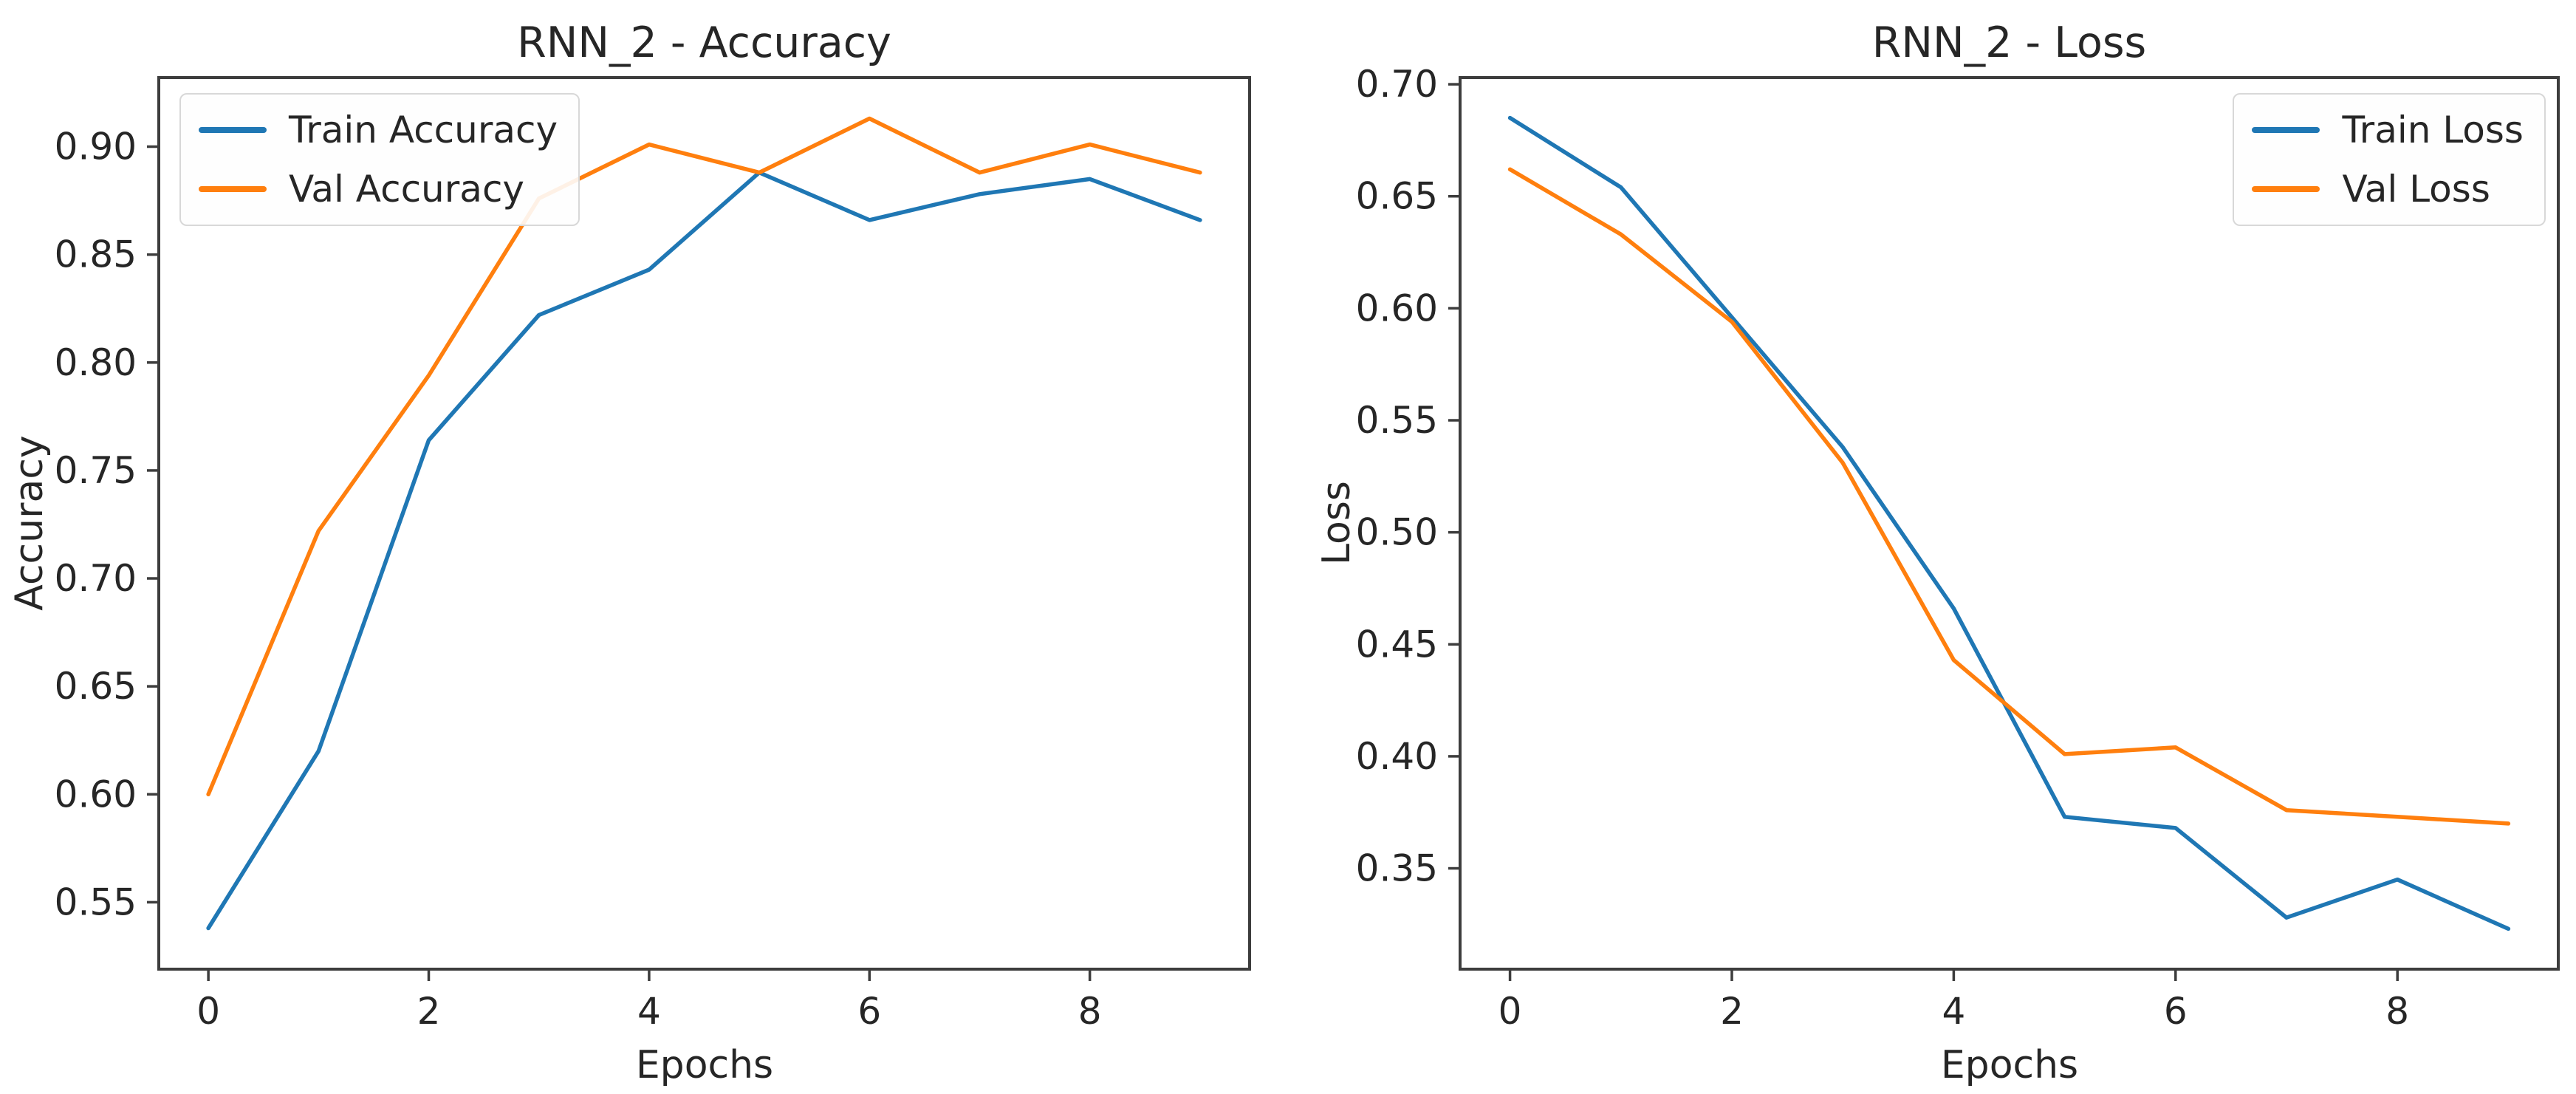  I want to click on legend-label: Train Loss, so click(2433, 130).